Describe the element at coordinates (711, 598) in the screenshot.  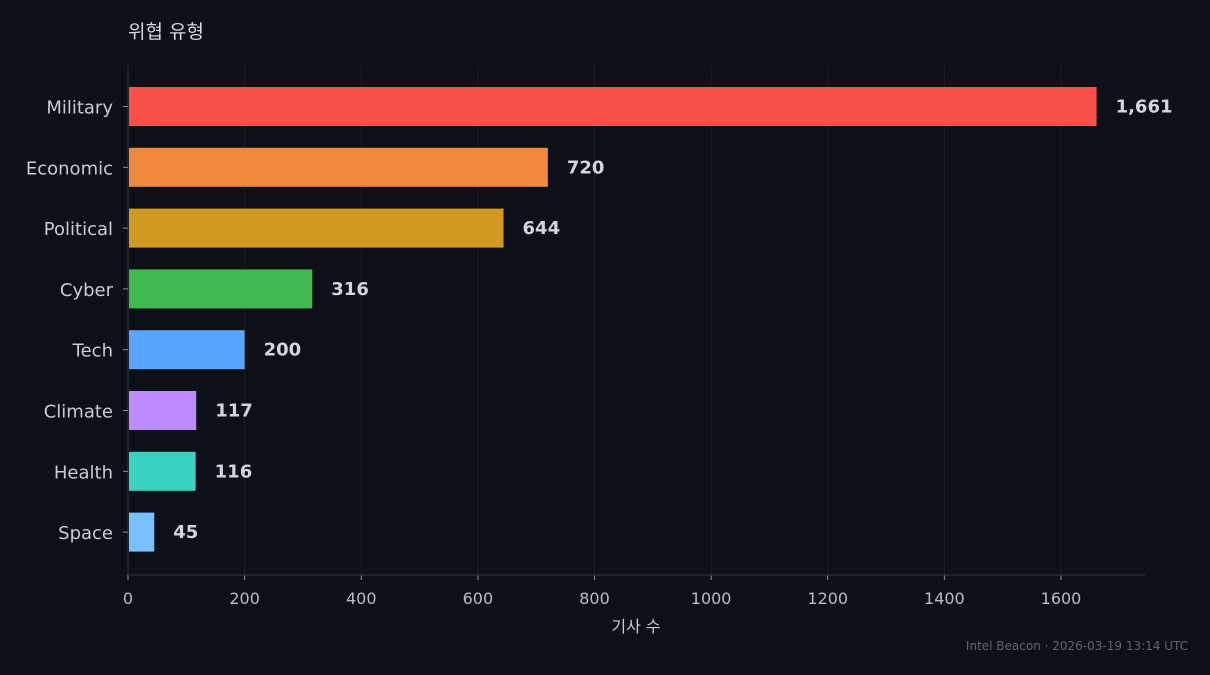
I see `x-tick-label-5: 1000` at that location.